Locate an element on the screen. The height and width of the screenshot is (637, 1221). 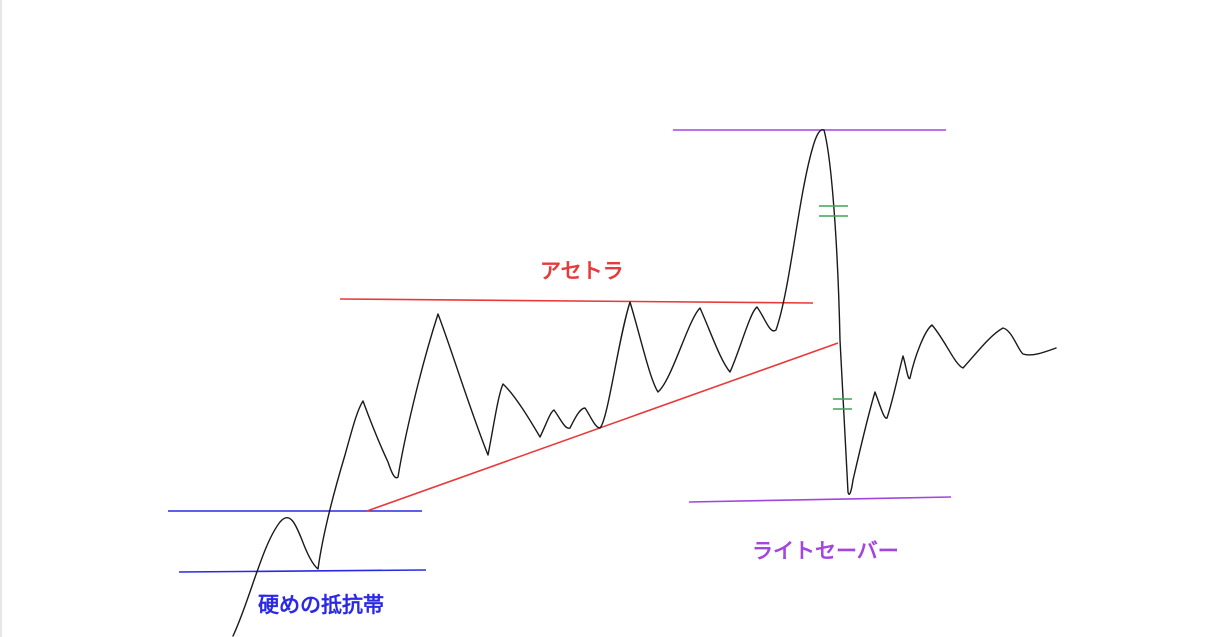
lightsaber-bottom-line is located at coordinates (820, 499).